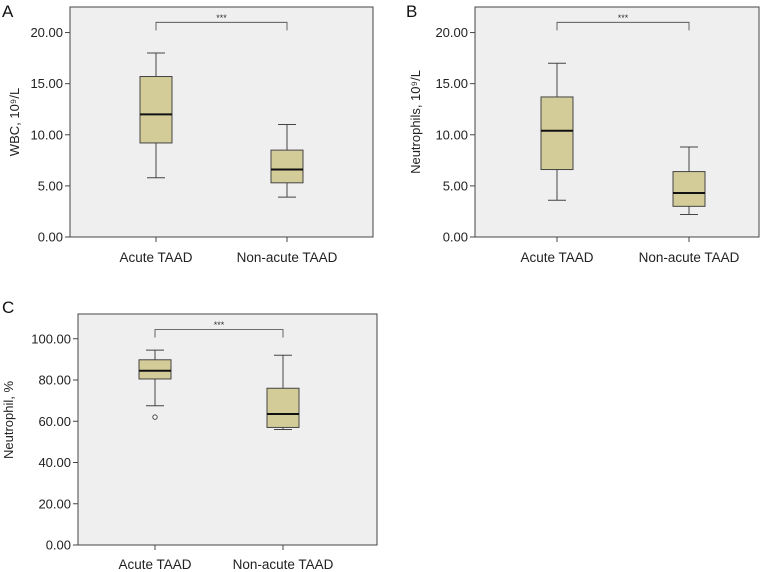 This screenshot has width=765, height=572. I want to click on boxplot-b-non-acute, so click(689, 181).